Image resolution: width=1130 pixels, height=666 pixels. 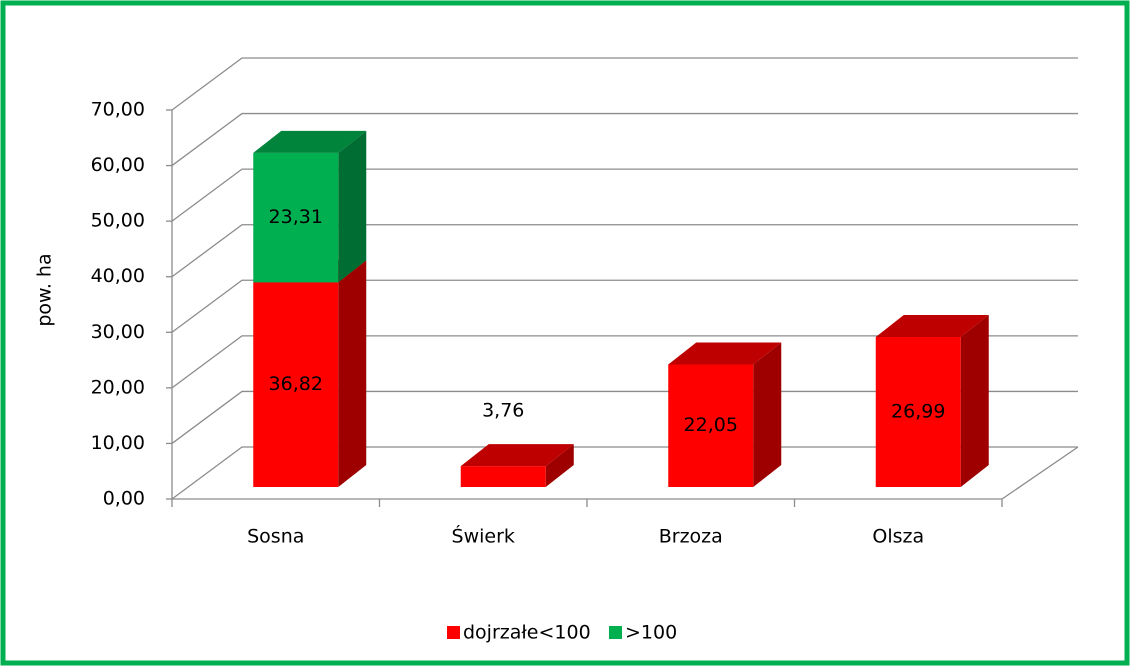 What do you see at coordinates (118, 443) in the screenshot?
I see `y-tick-label: 10,00` at bounding box center [118, 443].